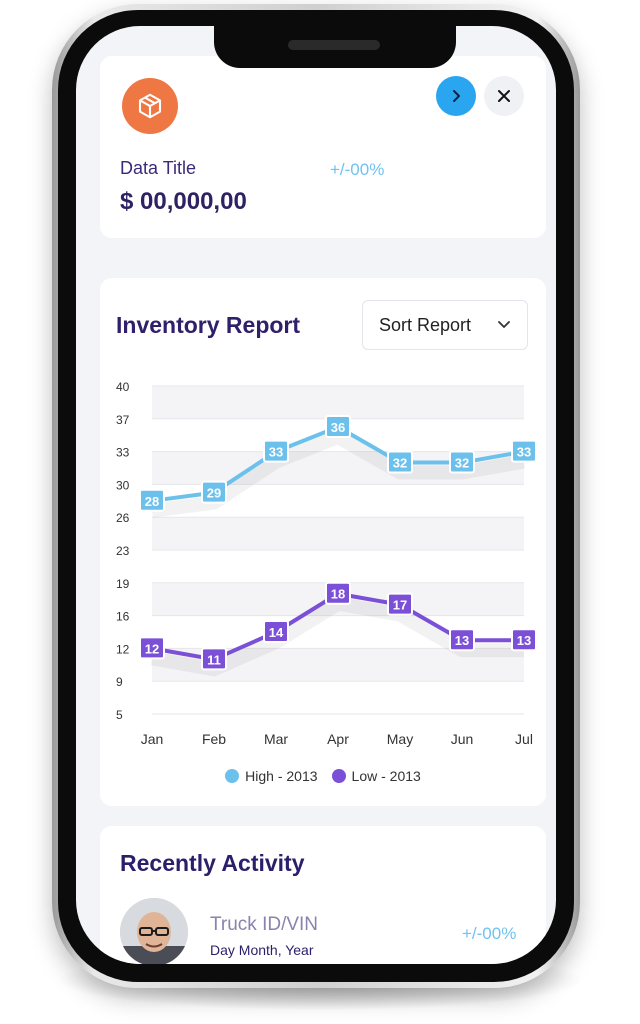 Image resolution: width=640 pixels, height=1024 pixels. I want to click on activity-date: Day Month, Year, so click(262, 950).